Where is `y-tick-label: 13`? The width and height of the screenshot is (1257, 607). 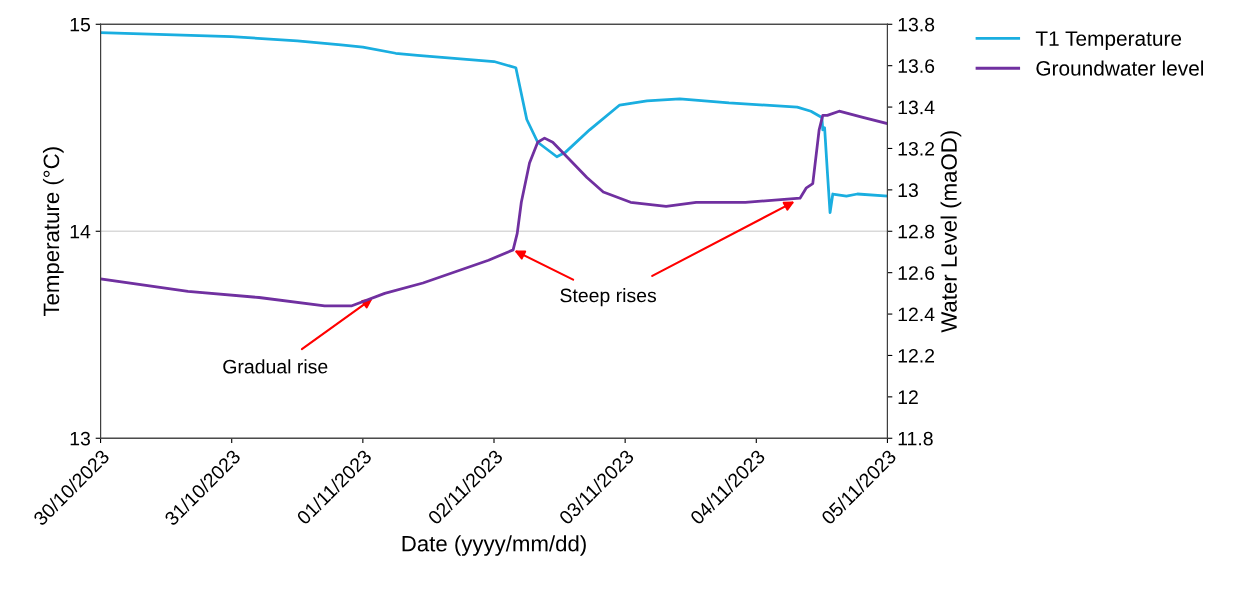
y-tick-label: 13 is located at coordinates (80, 438).